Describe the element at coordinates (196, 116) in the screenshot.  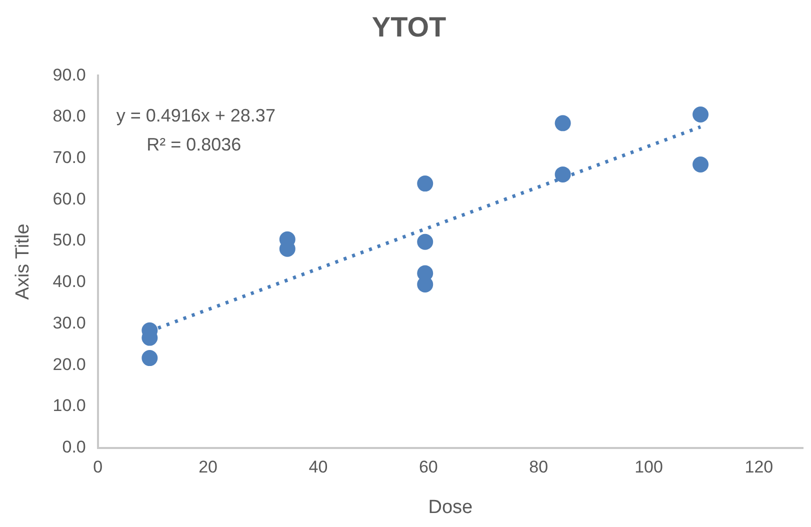
I see `annotation: y = 0.4916x + 28.37` at that location.